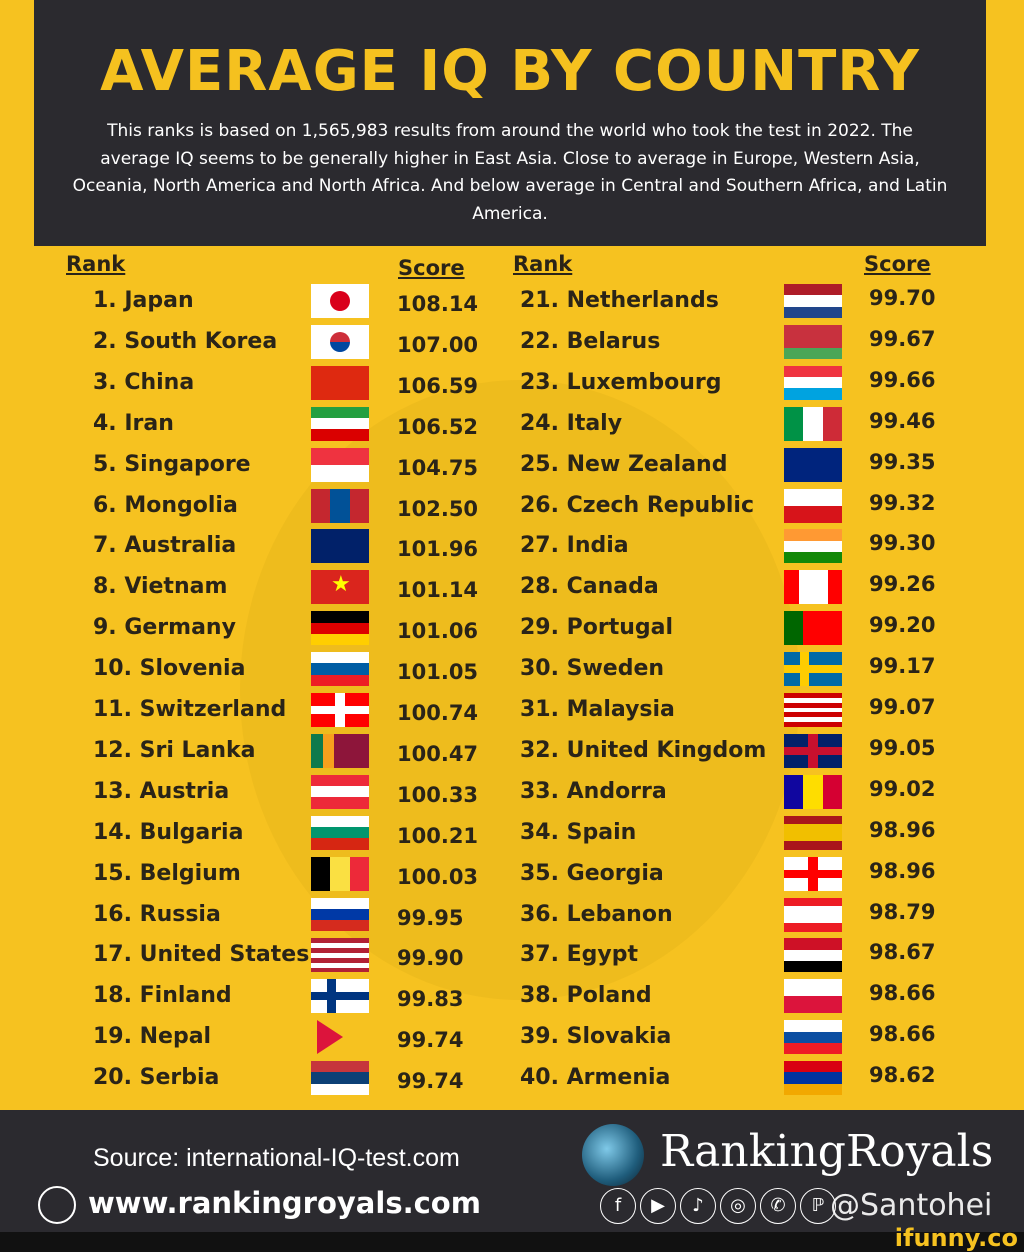  What do you see at coordinates (430, 1040) in the screenshot?
I see `iq-score: 99.74` at bounding box center [430, 1040].